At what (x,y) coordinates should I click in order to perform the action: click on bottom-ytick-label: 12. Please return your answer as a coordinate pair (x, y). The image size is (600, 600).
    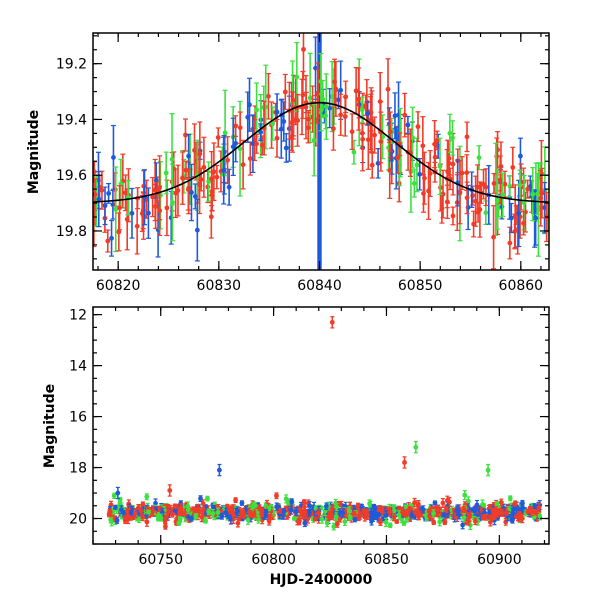
    Looking at the image, I should click on (78, 316).